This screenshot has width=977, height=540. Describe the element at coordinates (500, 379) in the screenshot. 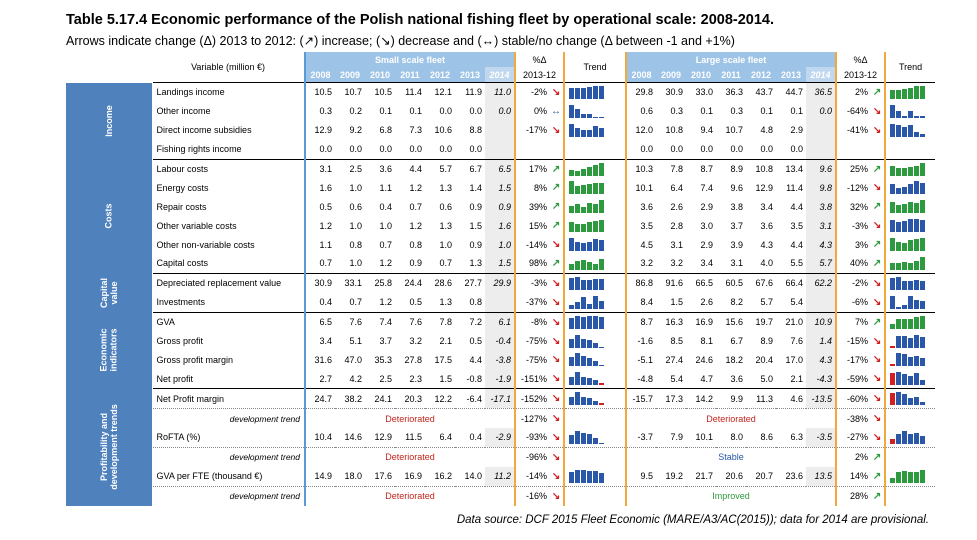

I see `small-fleet-value: -1.9` at that location.